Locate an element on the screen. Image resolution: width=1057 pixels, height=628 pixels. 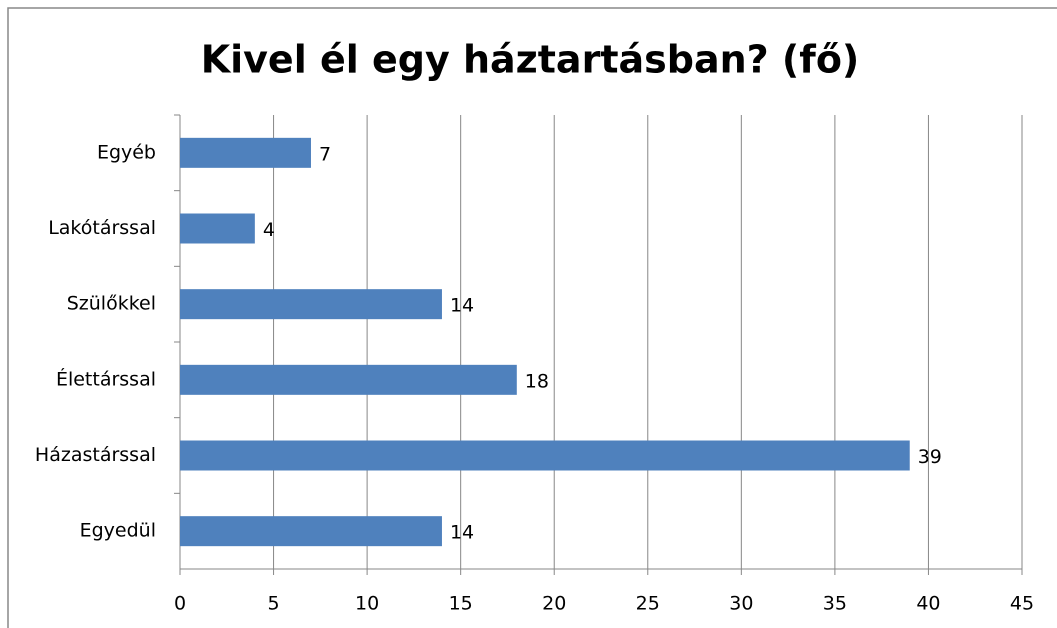
data-label: 39 is located at coordinates (930, 457).